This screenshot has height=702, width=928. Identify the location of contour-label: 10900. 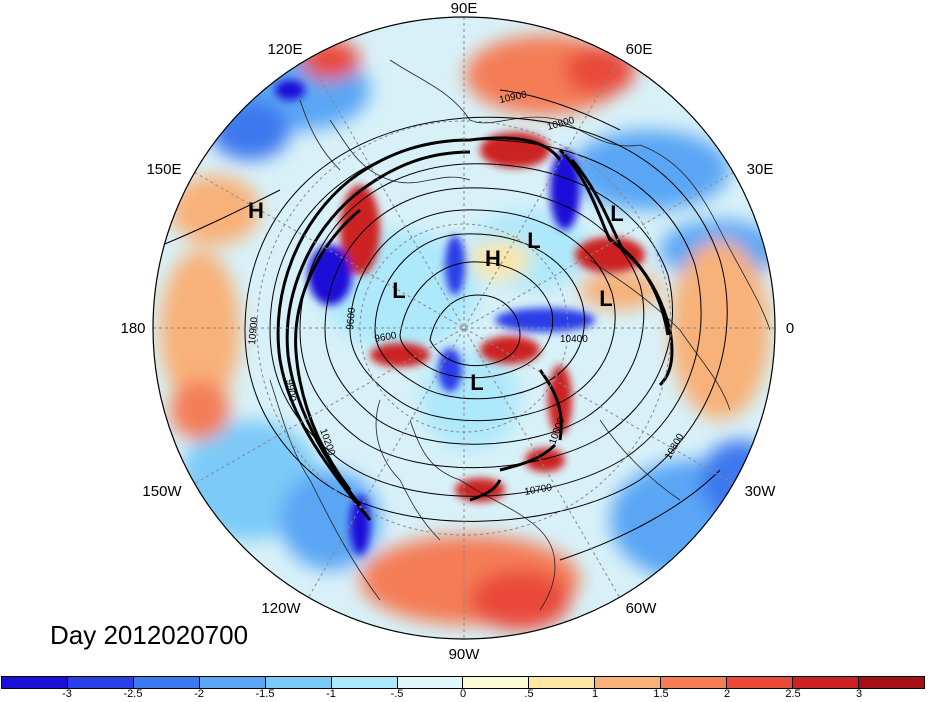
(253, 330).